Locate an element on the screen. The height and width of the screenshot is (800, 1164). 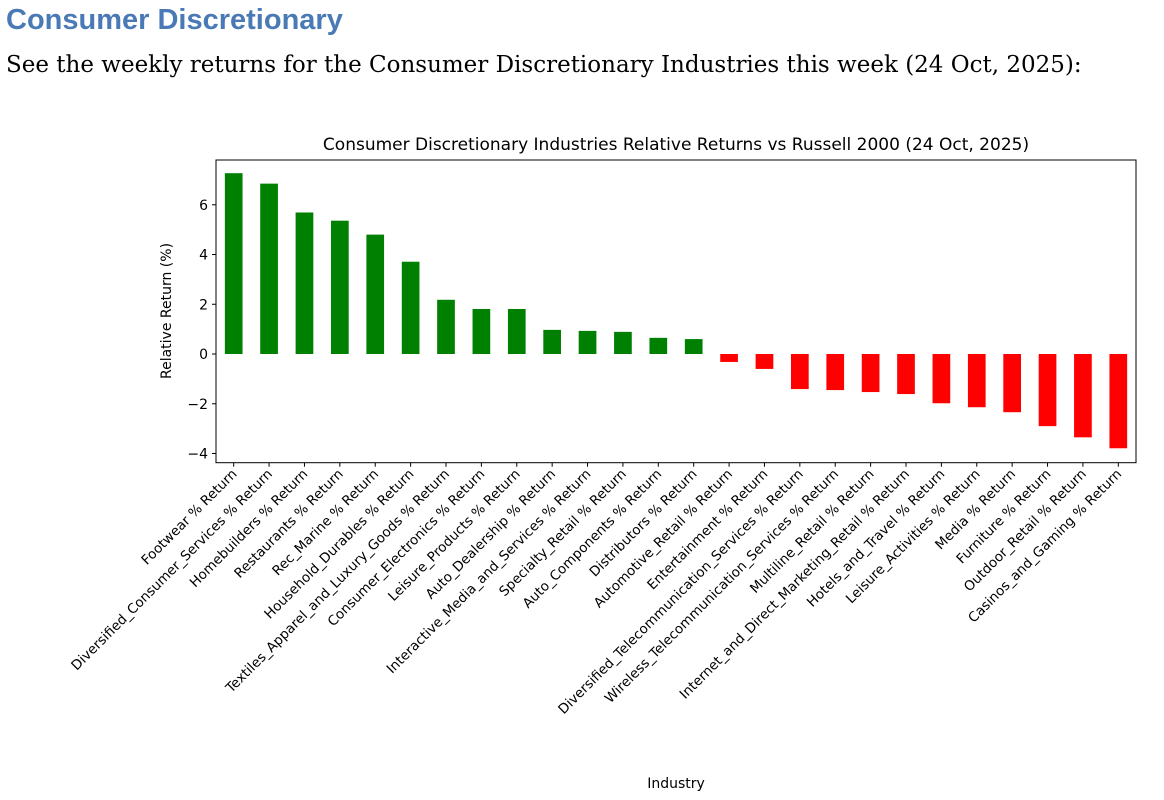
y-axis-label: Relative Return (%) is located at coordinates (167, 311).